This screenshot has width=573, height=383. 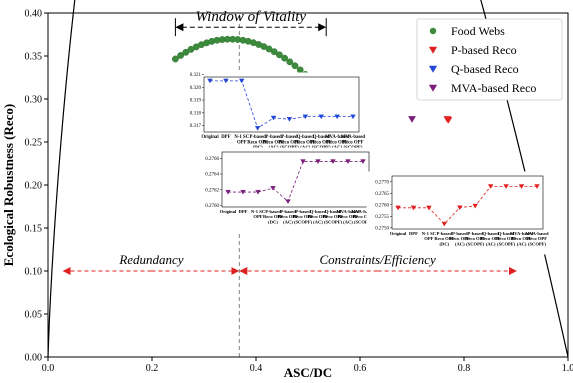 What do you see at coordinates (295, 182) in the screenshot?
I see `inset-line` at bounding box center [295, 182].